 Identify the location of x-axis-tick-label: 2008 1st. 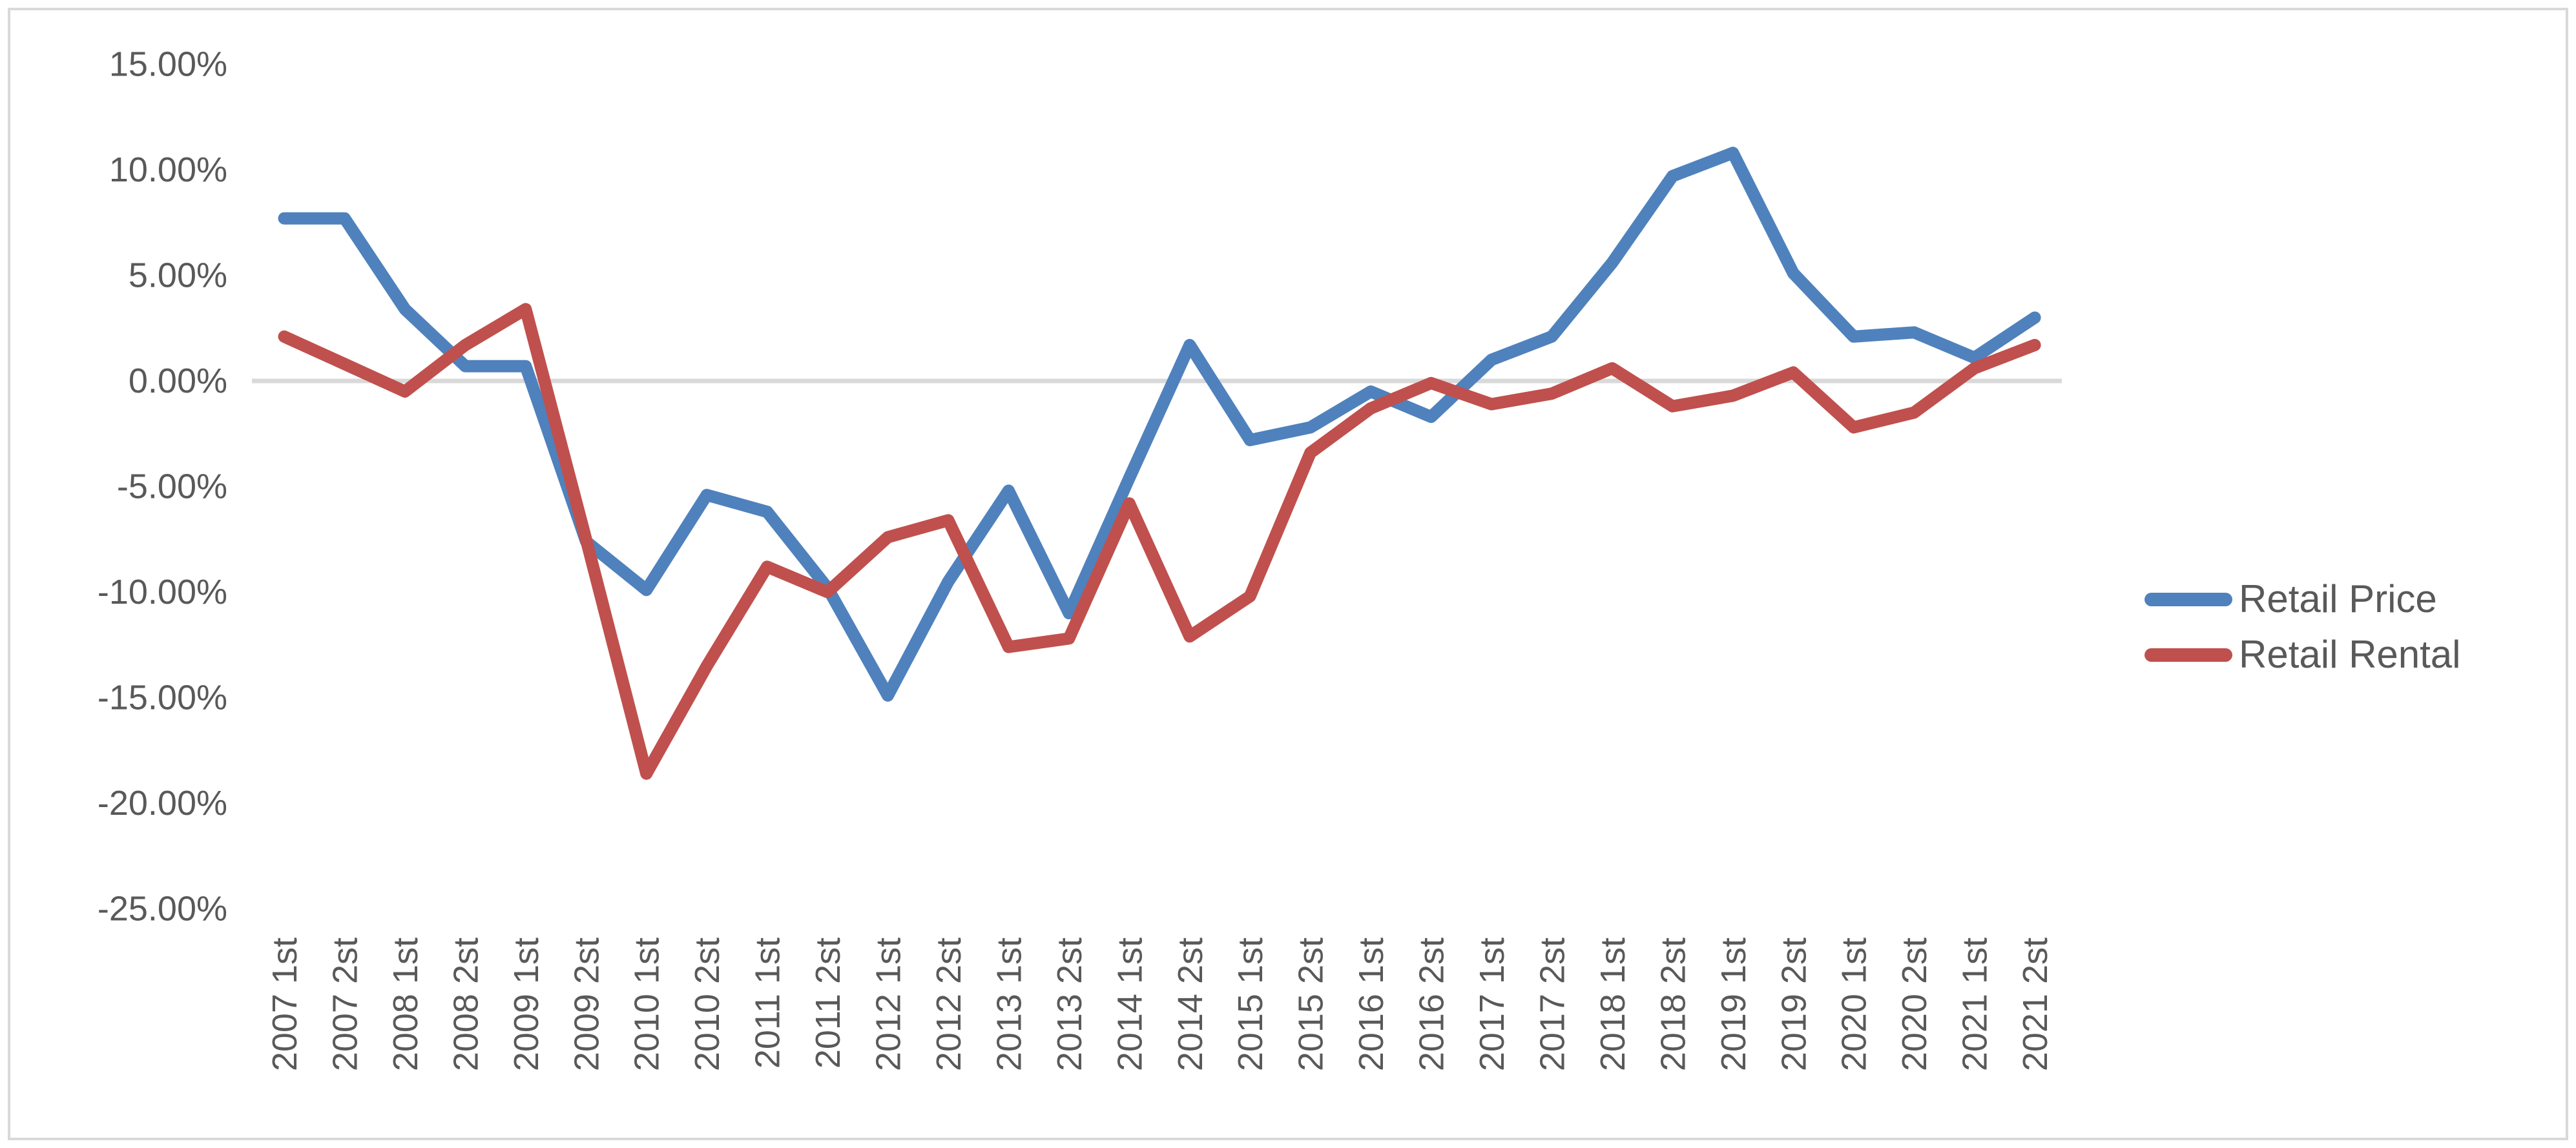
(405, 1004).